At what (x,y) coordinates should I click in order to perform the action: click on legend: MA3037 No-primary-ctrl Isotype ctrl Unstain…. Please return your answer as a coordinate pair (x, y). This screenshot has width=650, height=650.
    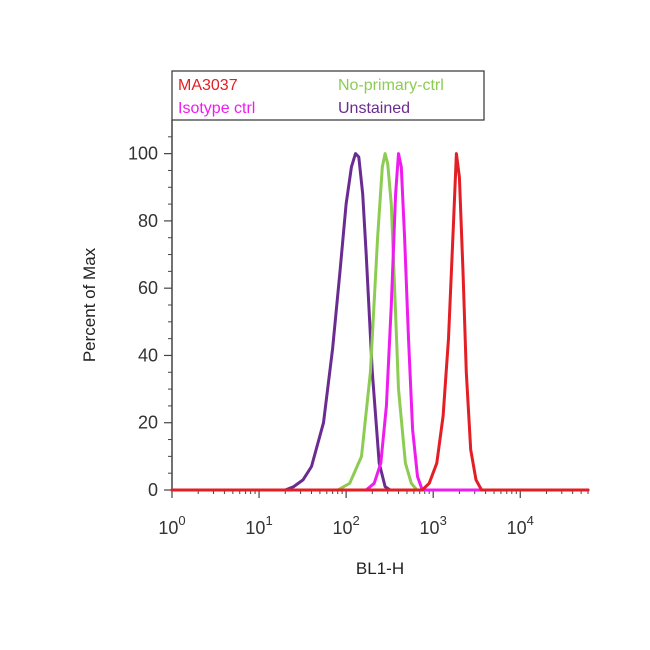
    Looking at the image, I should click on (328, 95).